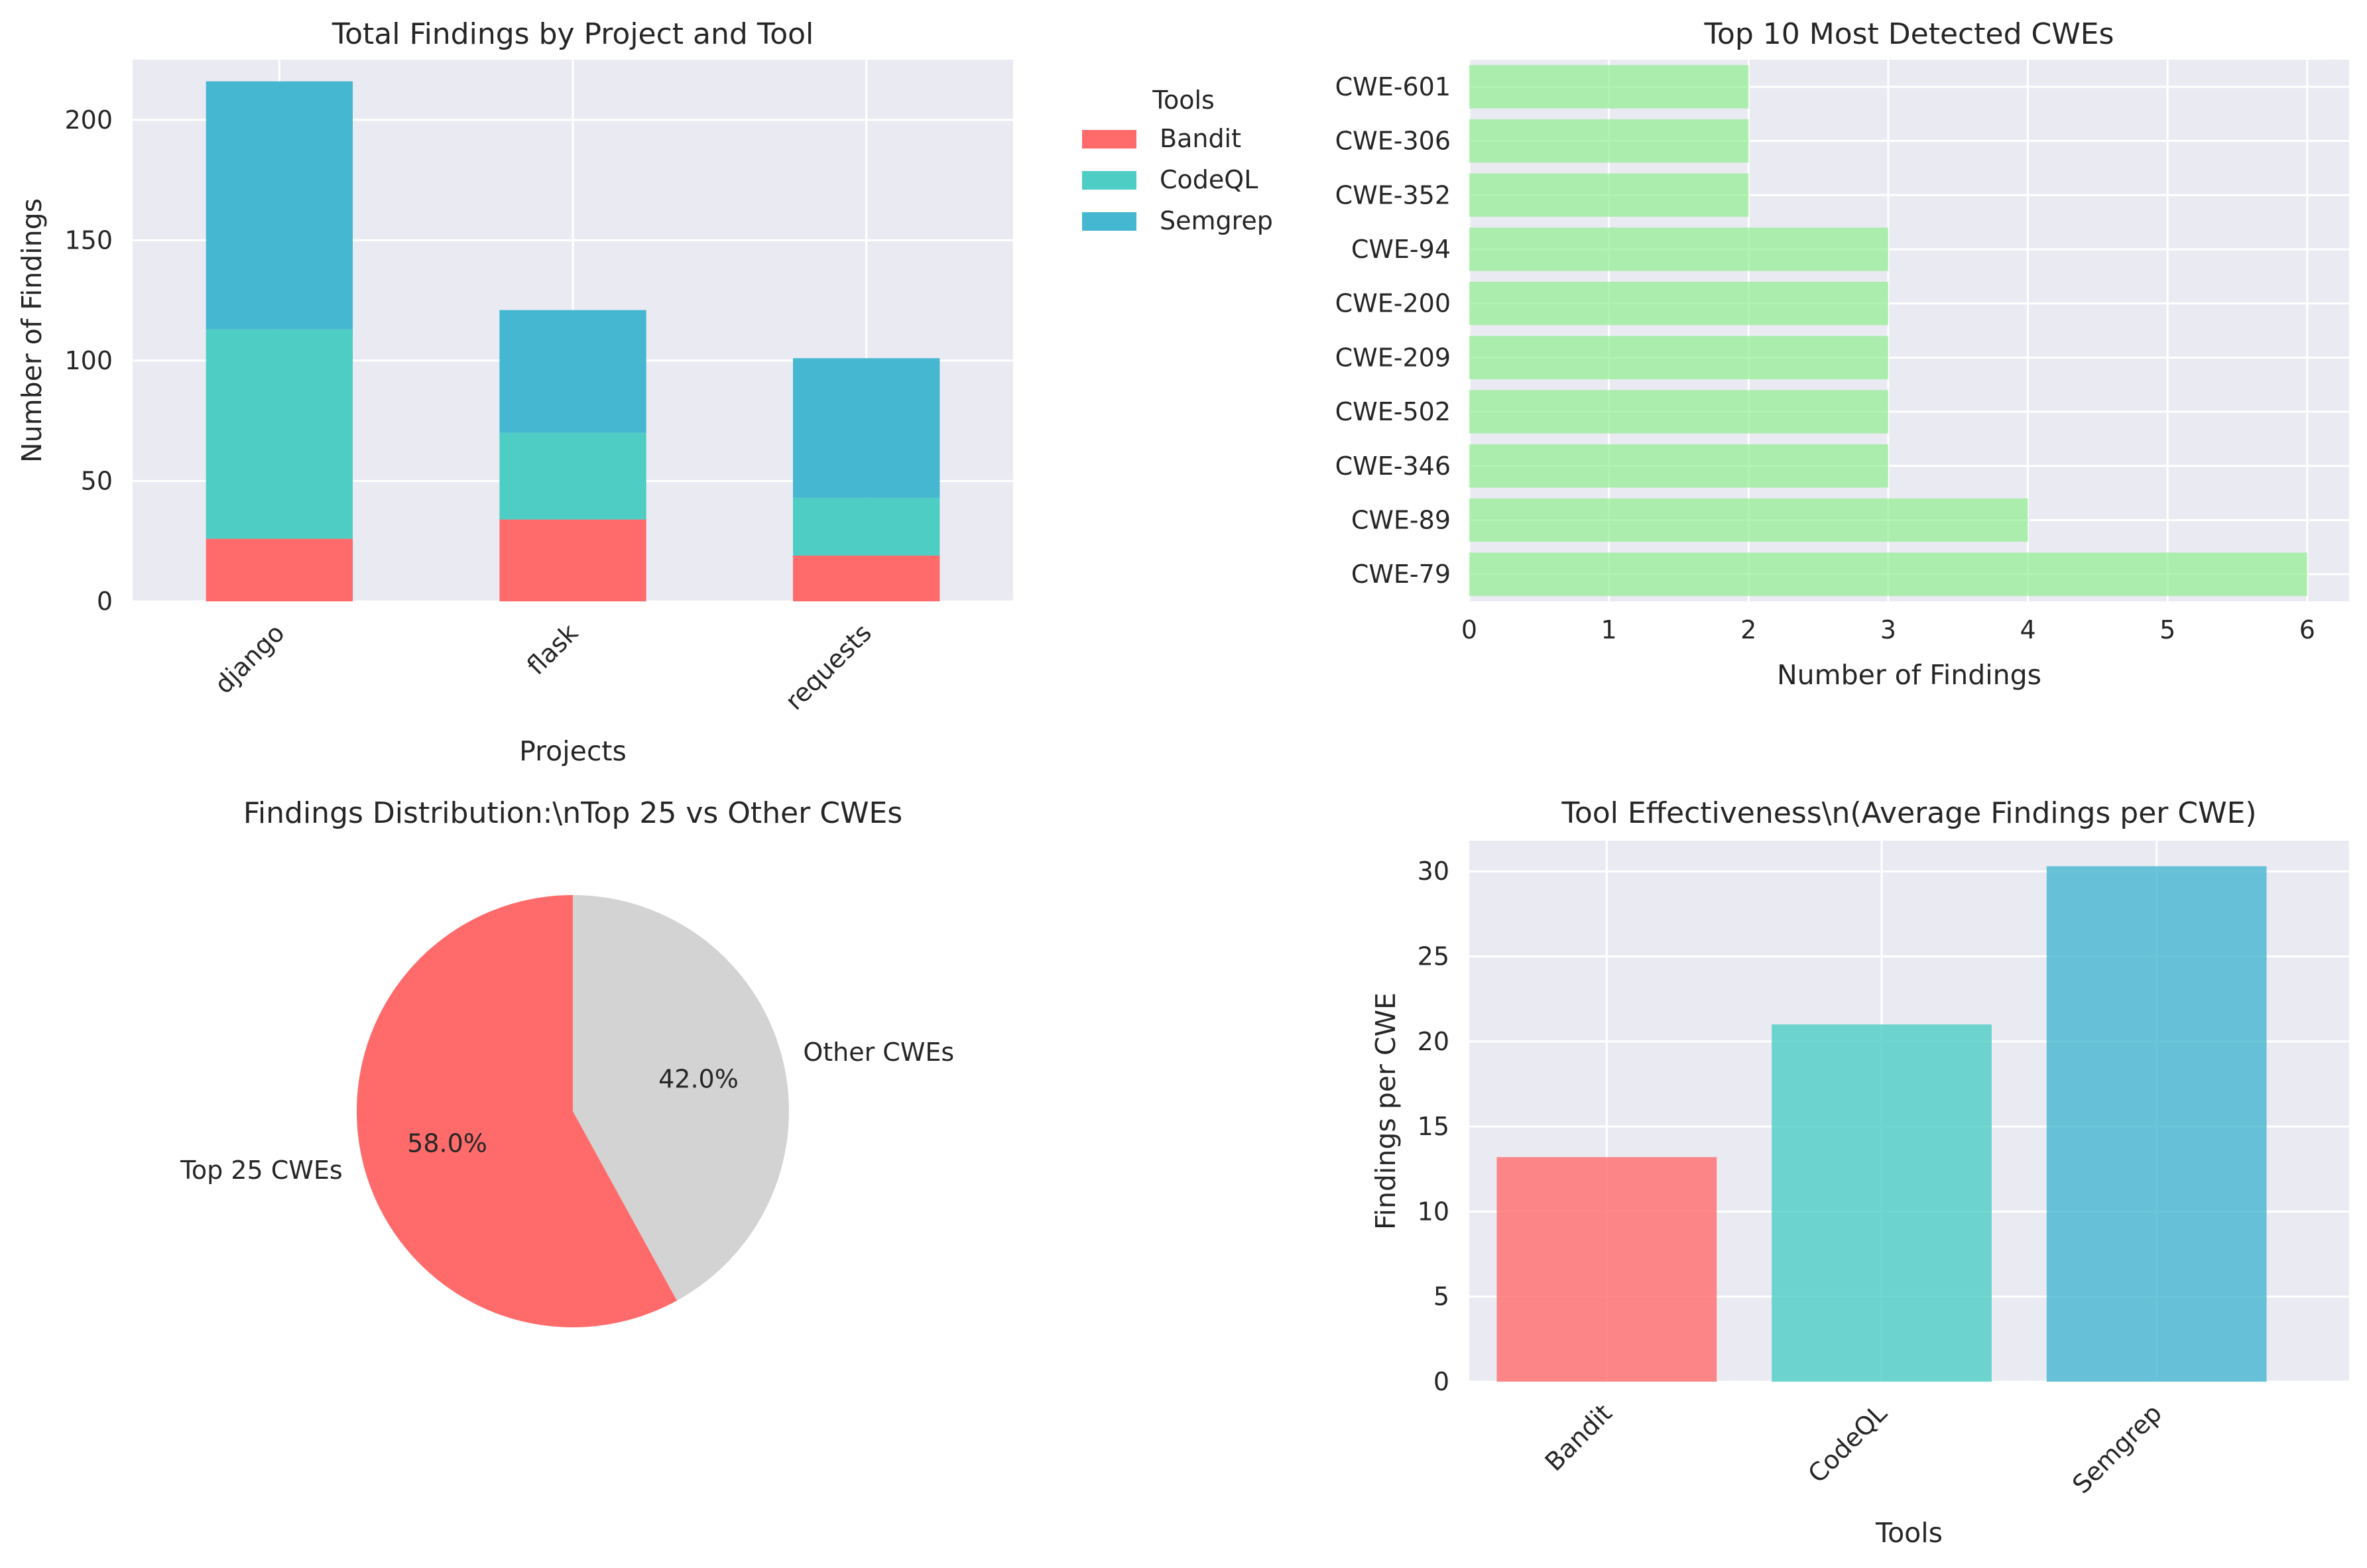 This screenshot has height=1568, width=2367. What do you see at coordinates (1609, 629) in the screenshot?
I see `x-tick-label: 1` at bounding box center [1609, 629].